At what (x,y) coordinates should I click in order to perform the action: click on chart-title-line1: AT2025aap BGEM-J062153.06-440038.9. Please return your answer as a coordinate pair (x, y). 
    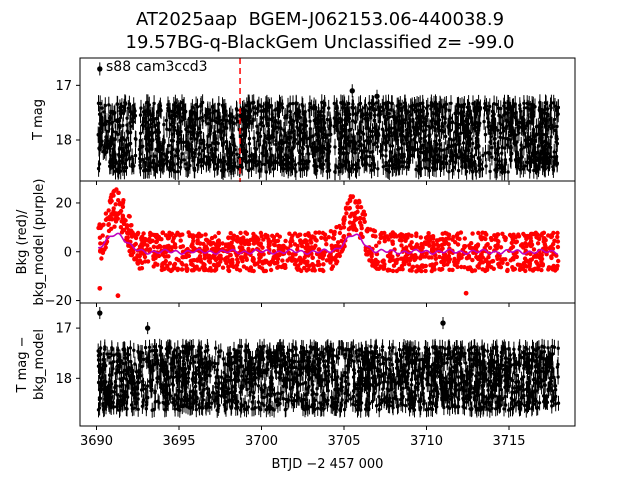
    Looking at the image, I should click on (320, 19).